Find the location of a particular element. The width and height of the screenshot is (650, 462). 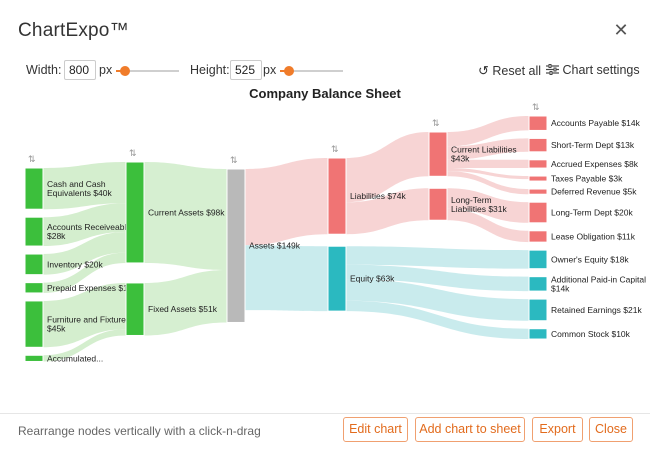

sankey-node-cl is located at coordinates (438, 154).